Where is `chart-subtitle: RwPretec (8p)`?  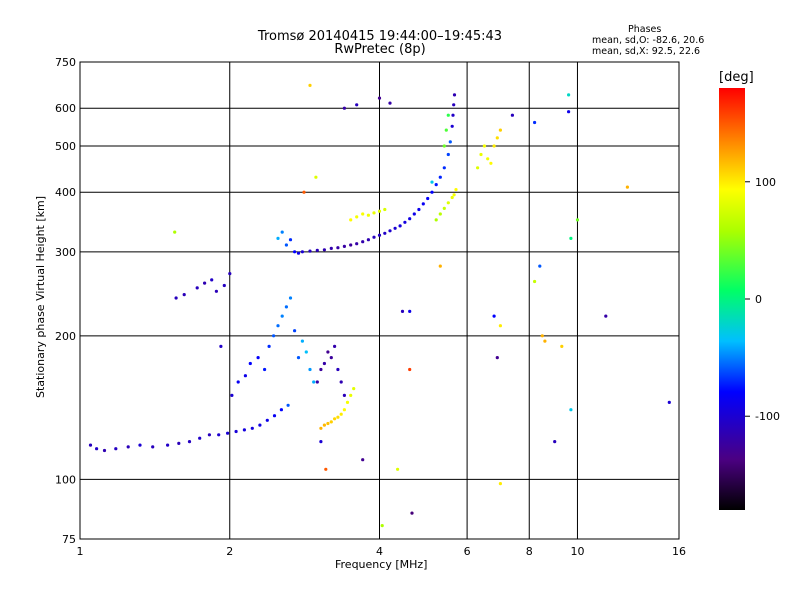 chart-subtitle: RwPretec (8p) is located at coordinates (380, 49).